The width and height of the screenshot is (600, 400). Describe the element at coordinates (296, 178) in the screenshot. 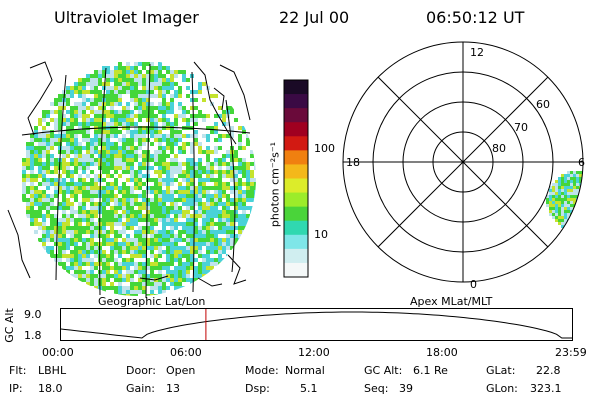

I see `colorbar` at that location.